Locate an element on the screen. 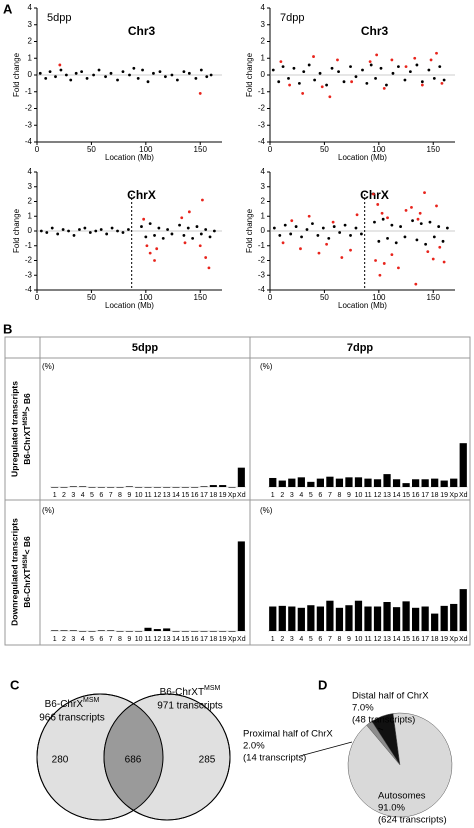 Image resolution: width=474 pixels, height=828 pixels. x-tick-label: 7 is located at coordinates (330, 639).